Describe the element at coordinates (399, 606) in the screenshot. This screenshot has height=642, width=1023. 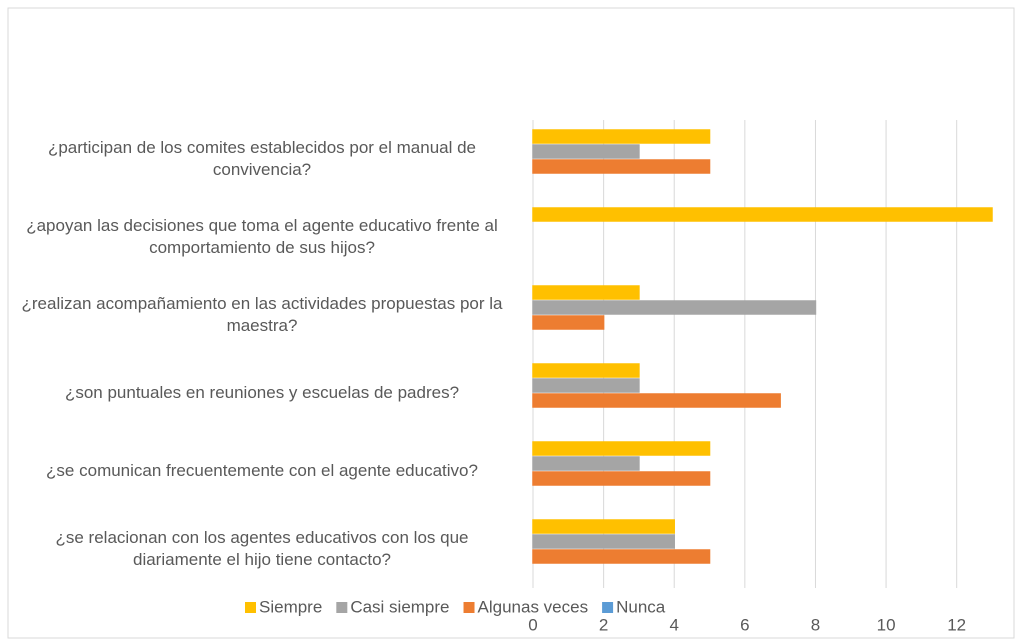
I see `legend-label: Casi siempre` at that location.